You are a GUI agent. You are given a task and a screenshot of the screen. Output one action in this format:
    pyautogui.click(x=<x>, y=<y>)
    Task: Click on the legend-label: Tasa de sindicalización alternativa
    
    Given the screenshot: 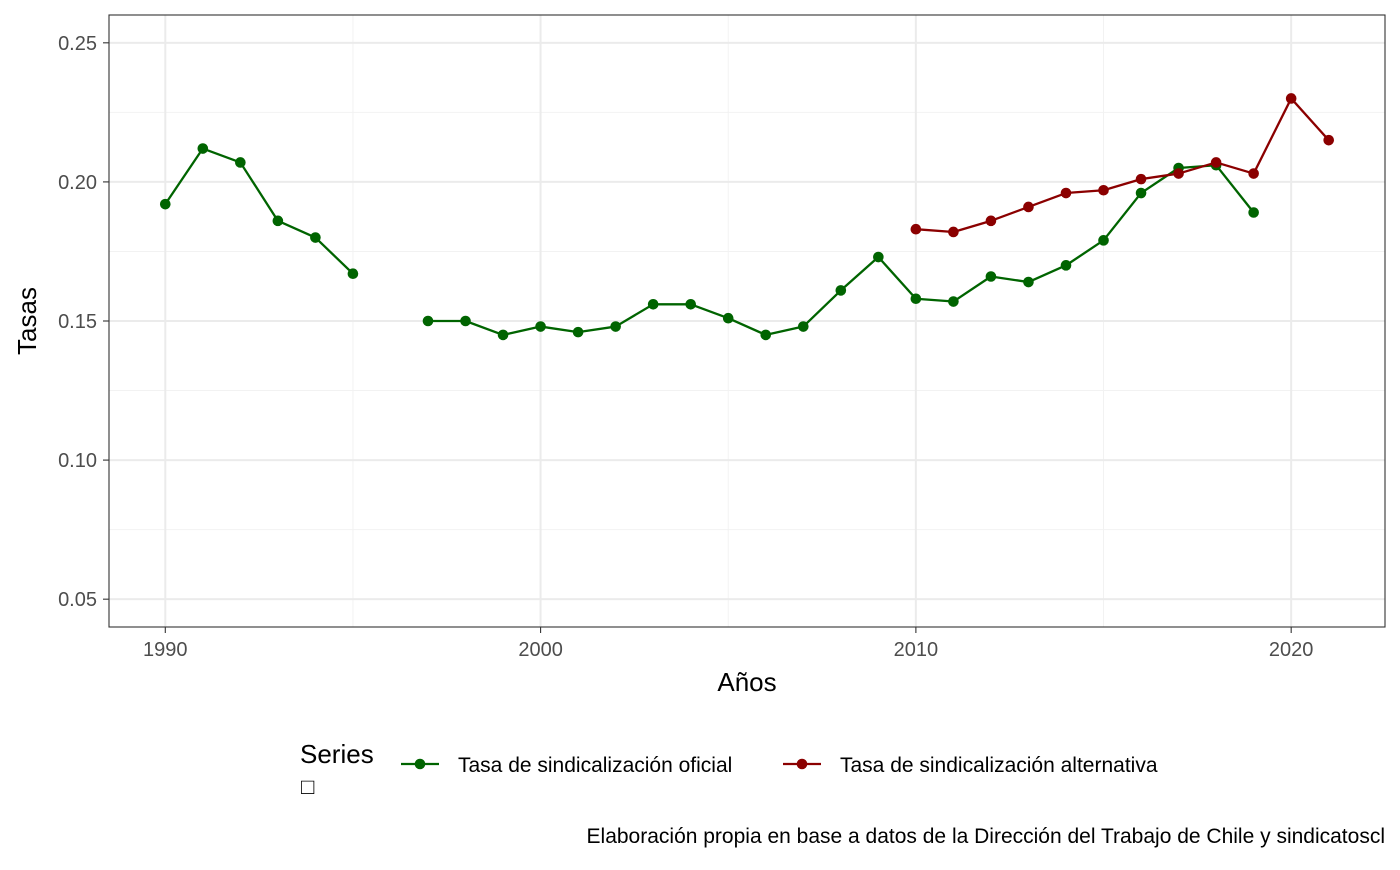 What is the action you would take?
    pyautogui.click(x=999, y=765)
    